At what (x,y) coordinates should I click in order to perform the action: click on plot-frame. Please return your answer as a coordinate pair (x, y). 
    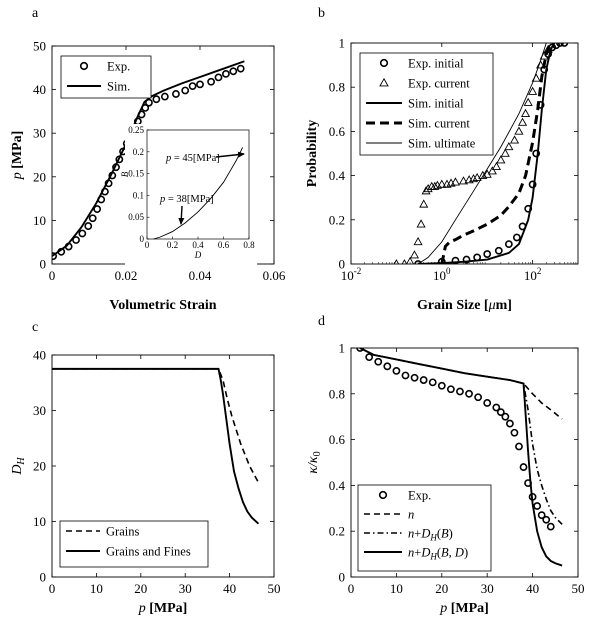
    Looking at the image, I should click on (464, 153).